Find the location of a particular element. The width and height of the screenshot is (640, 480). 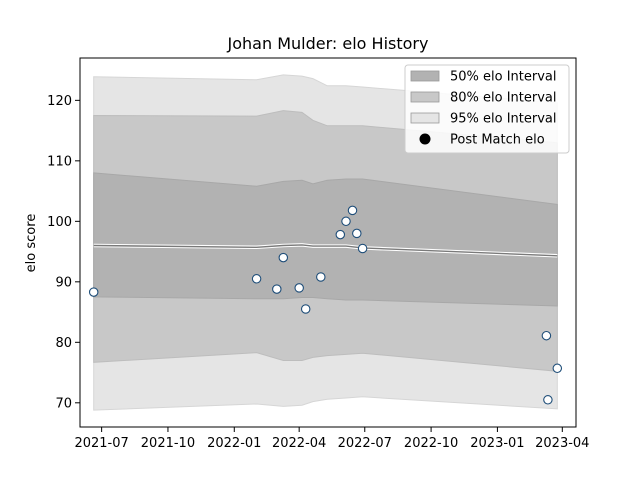

mean-elo-line is located at coordinates (325, 250).